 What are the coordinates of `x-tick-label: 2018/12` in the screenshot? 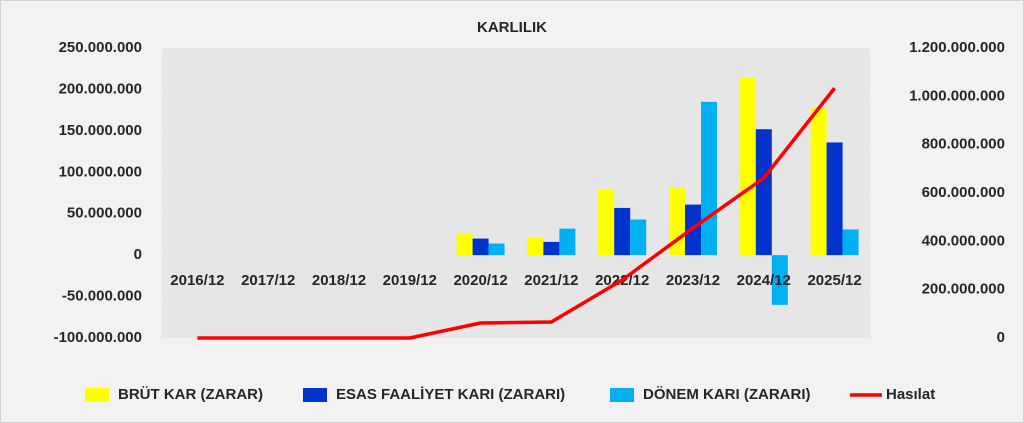 It's located at (339, 280).